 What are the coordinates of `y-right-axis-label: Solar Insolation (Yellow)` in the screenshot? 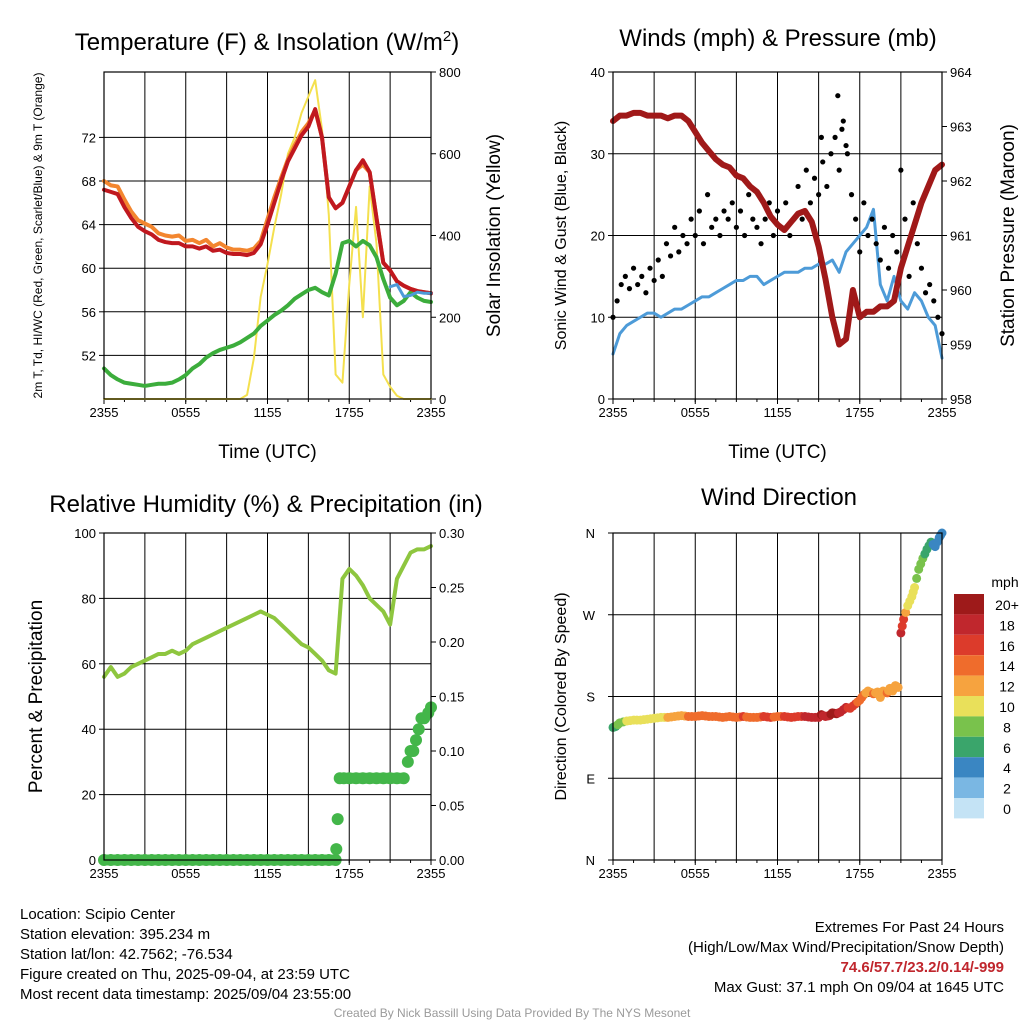 It's located at (494, 235).